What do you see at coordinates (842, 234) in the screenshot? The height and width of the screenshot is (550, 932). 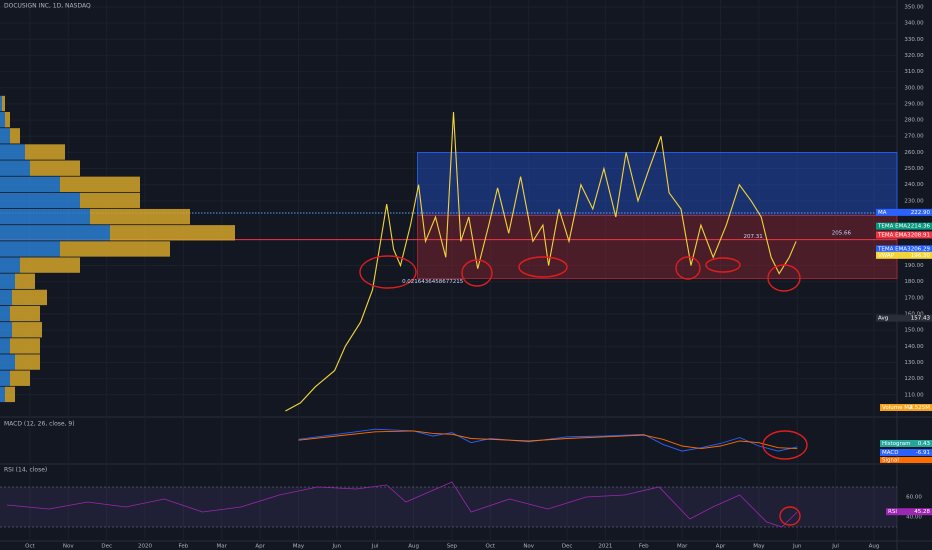 I see `annotation: 205.66` at bounding box center [842, 234].